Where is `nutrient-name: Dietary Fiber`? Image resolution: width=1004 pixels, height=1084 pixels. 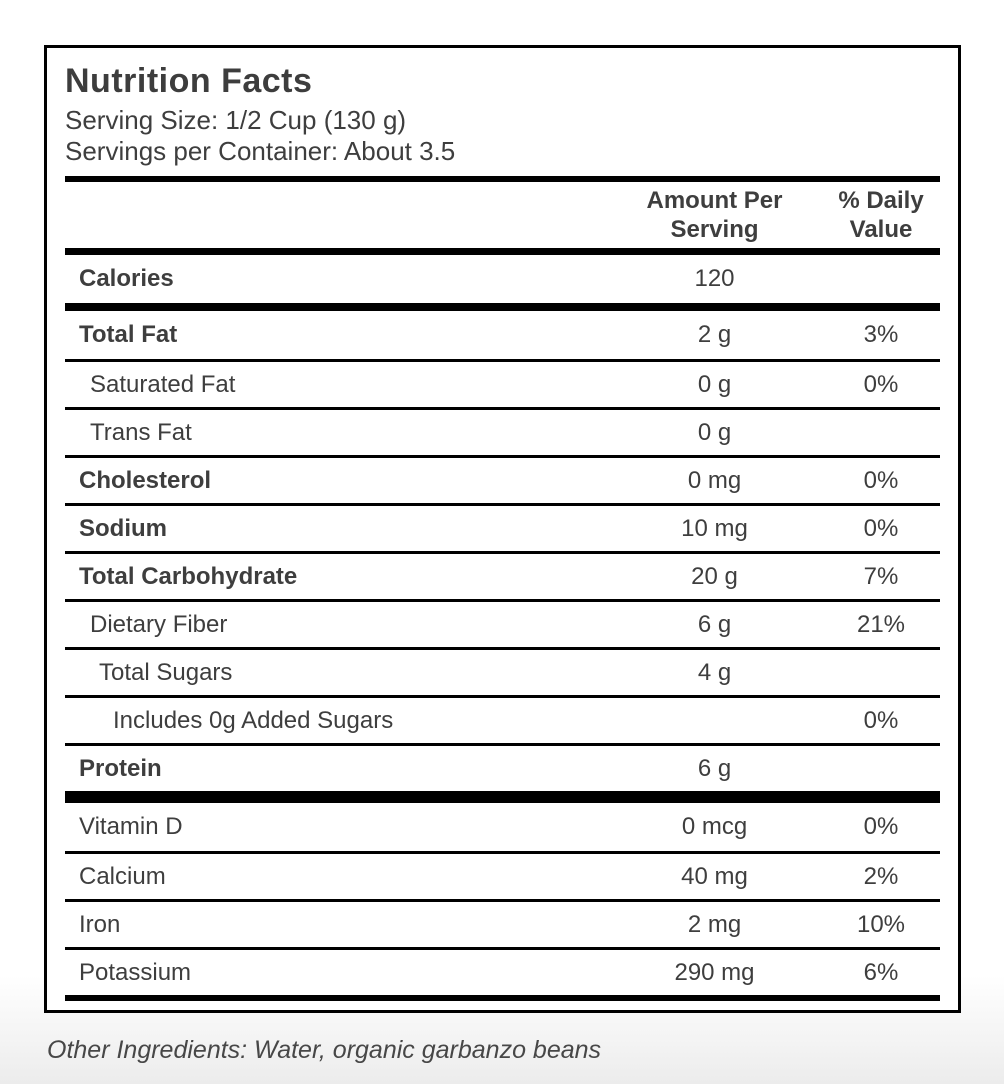
nutrient-name: Dietary Fiber is located at coordinates (159, 624).